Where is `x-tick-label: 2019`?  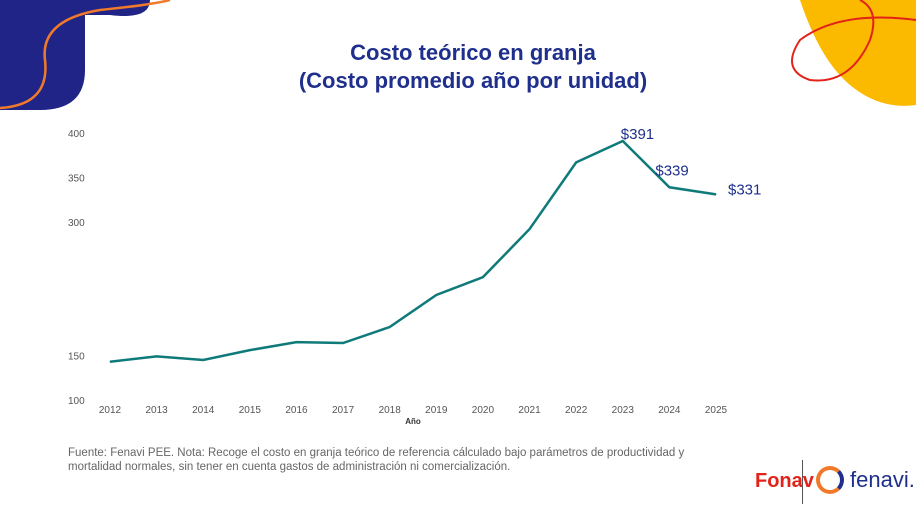
x-tick-label: 2019 is located at coordinates (436, 410).